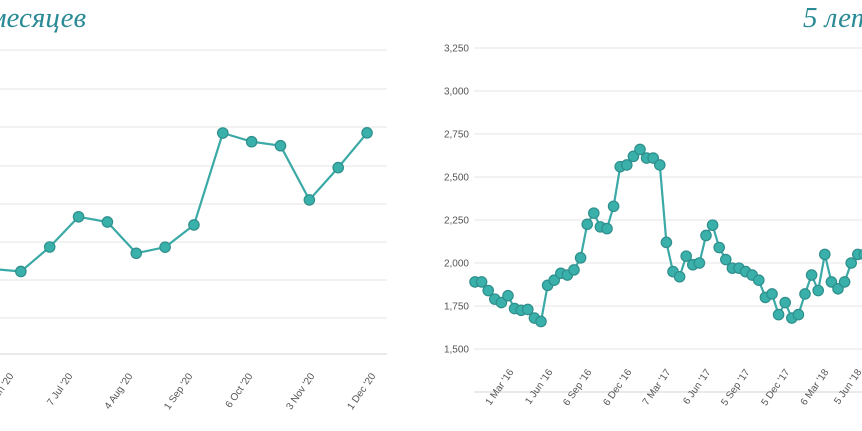 This screenshot has height=431, width=862. What do you see at coordinates (500, 387) in the screenshot?
I see `x-tick-label: 1 Mar '16` at bounding box center [500, 387].